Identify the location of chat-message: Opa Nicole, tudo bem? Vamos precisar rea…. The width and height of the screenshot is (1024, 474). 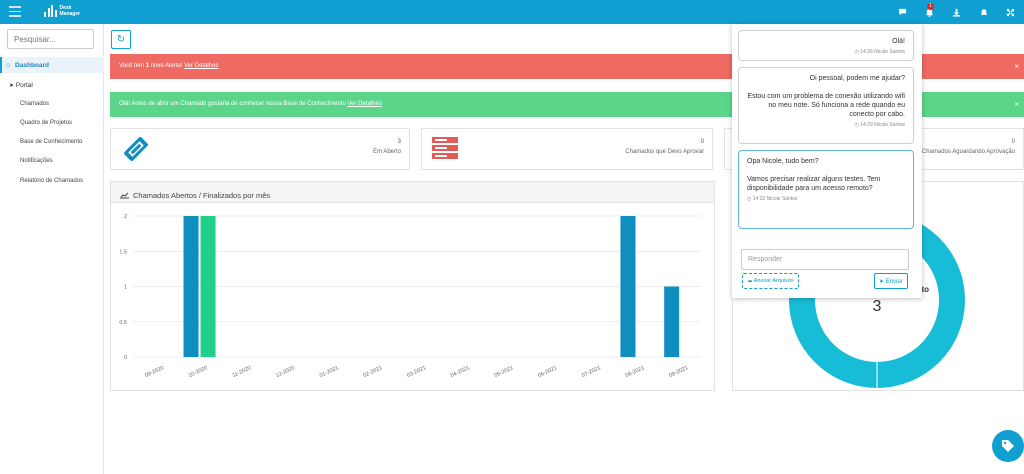
(826, 189).